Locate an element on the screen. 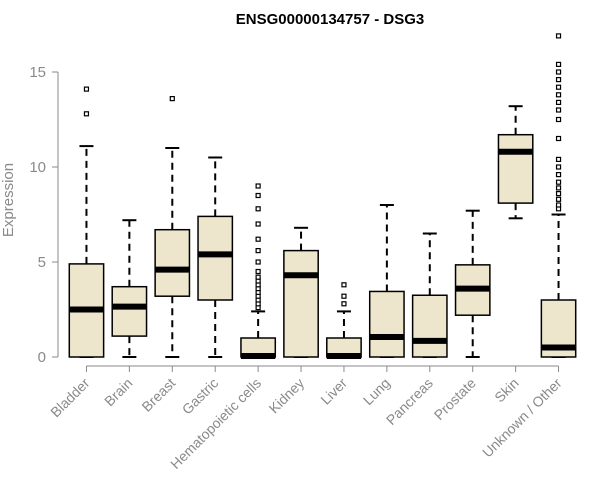 The image size is (600, 500). box-hematopoietic-cells is located at coordinates (258, 271).